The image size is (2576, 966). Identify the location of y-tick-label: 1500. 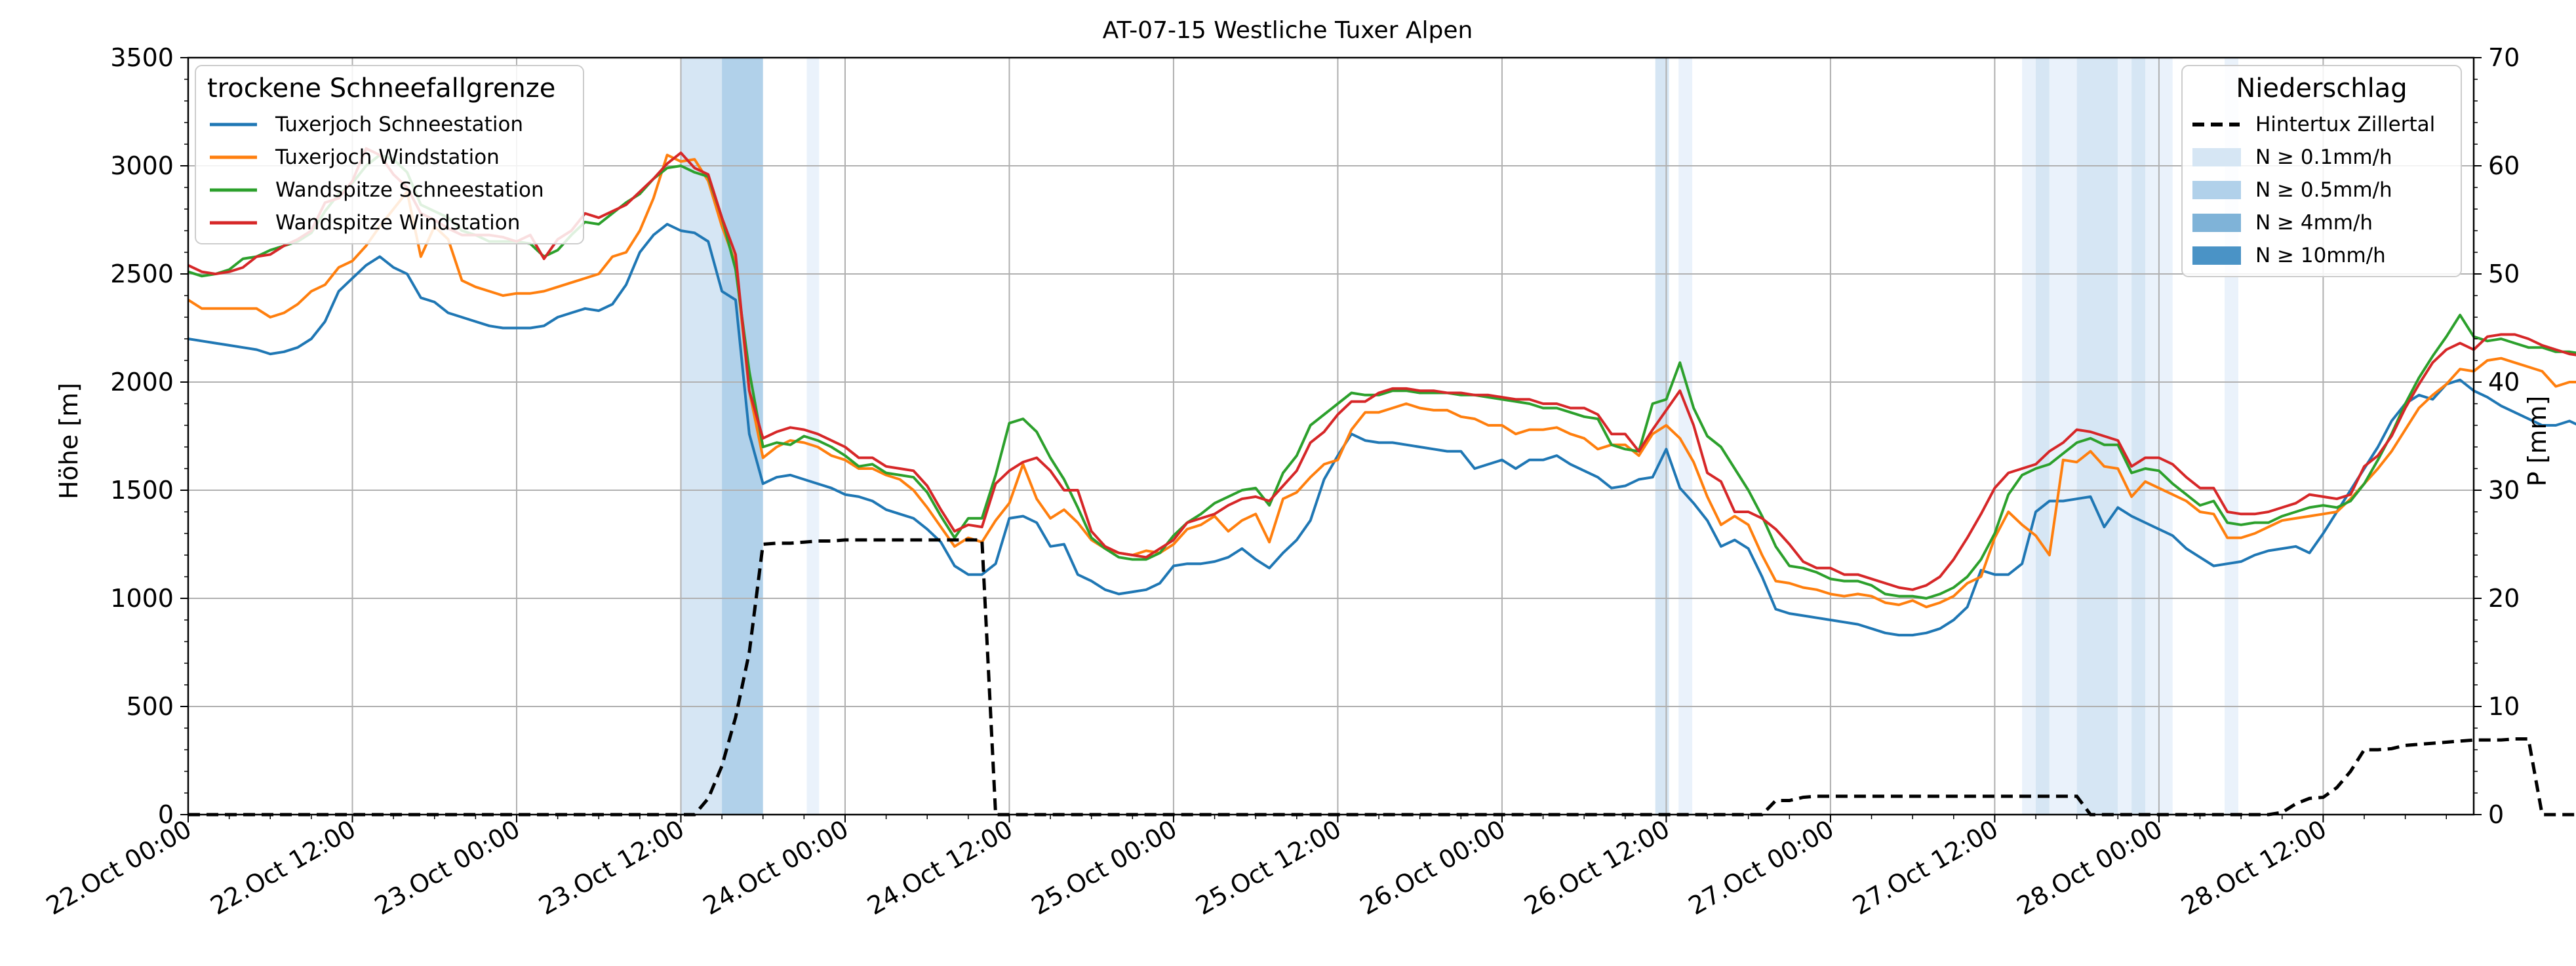
(142, 491).